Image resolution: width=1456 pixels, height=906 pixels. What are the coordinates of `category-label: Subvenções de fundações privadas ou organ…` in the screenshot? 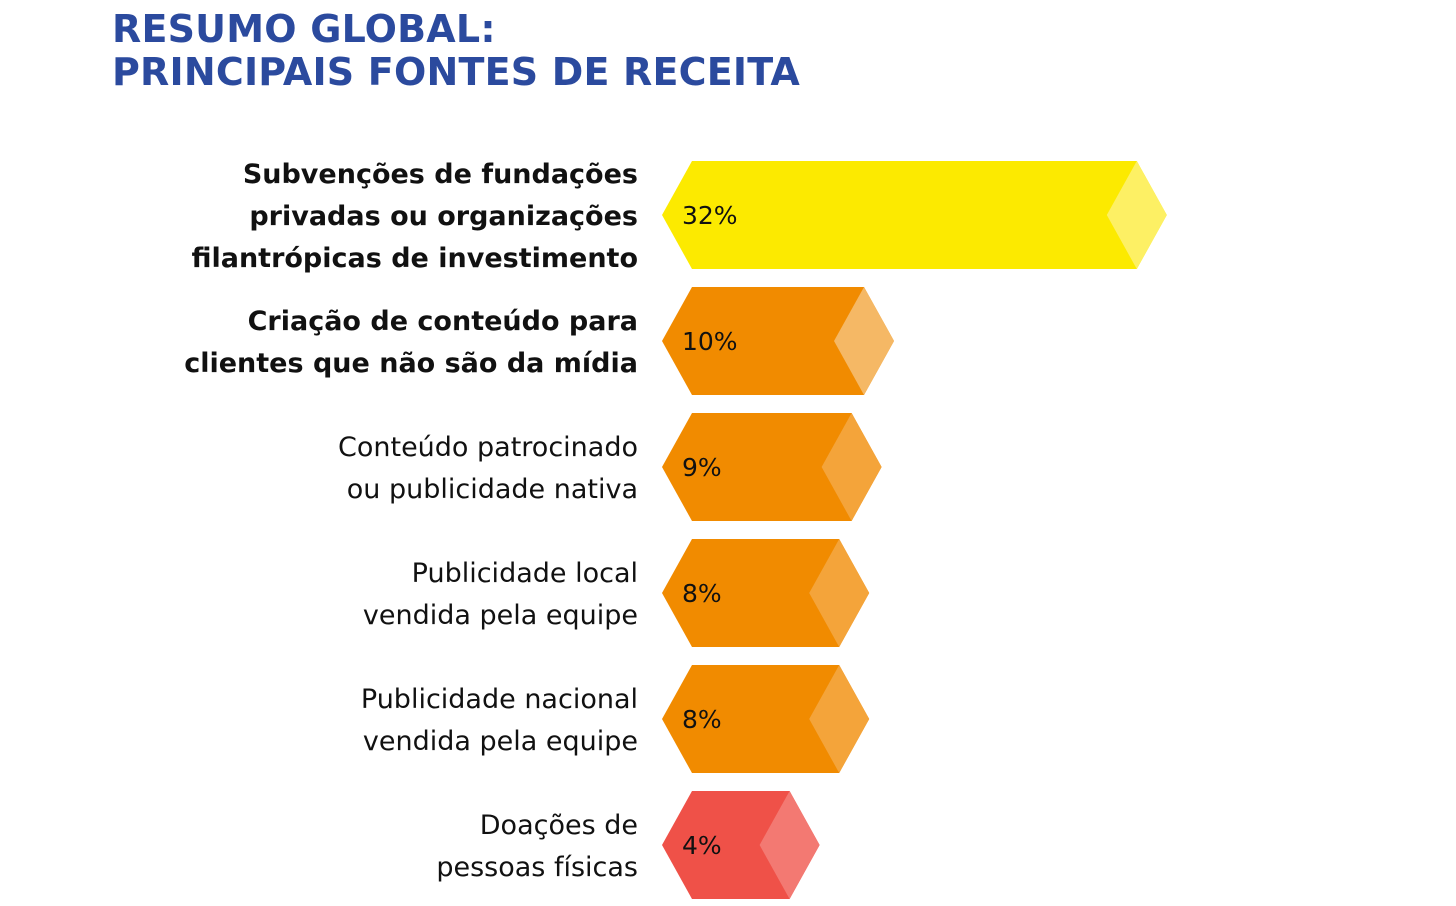 It's located at (414, 216).